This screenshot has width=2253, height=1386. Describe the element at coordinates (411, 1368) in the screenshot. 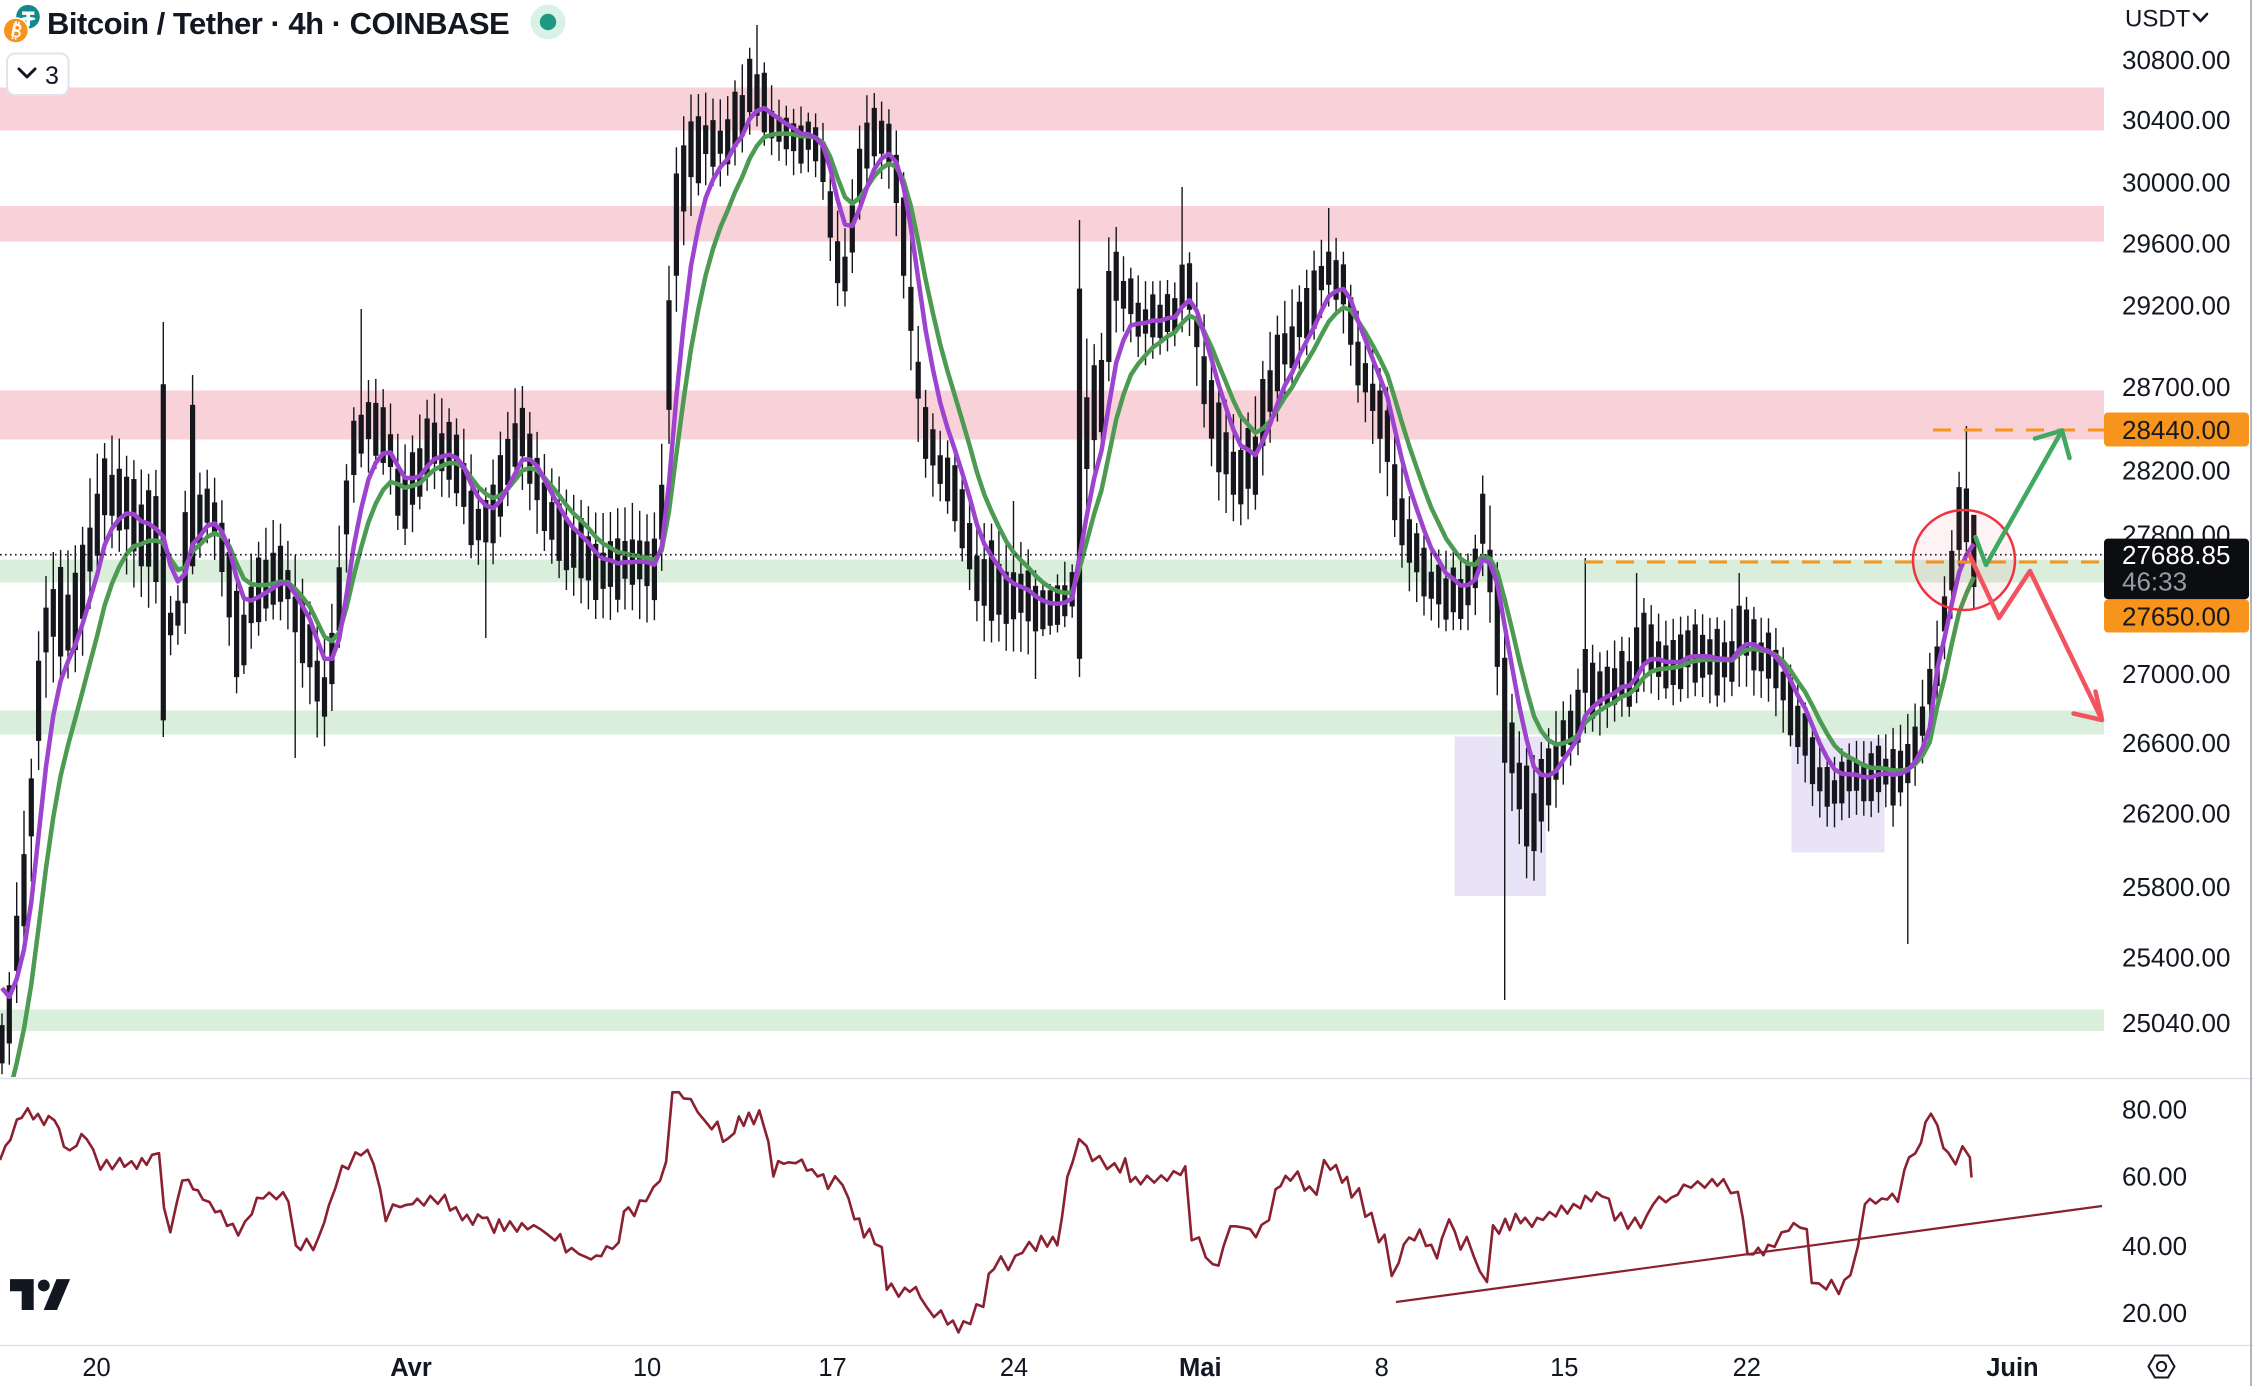

I see `svg-text: Avr` at that location.